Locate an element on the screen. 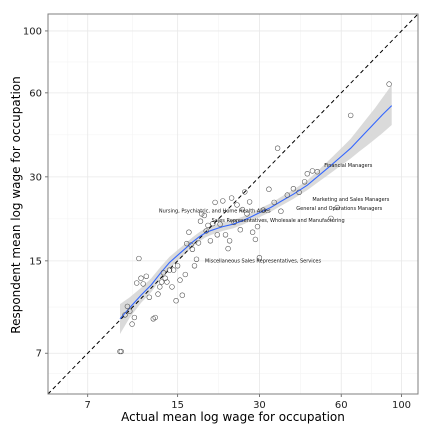  y-axis-title: Respondent mean log wage for occupation is located at coordinates (16, 204).